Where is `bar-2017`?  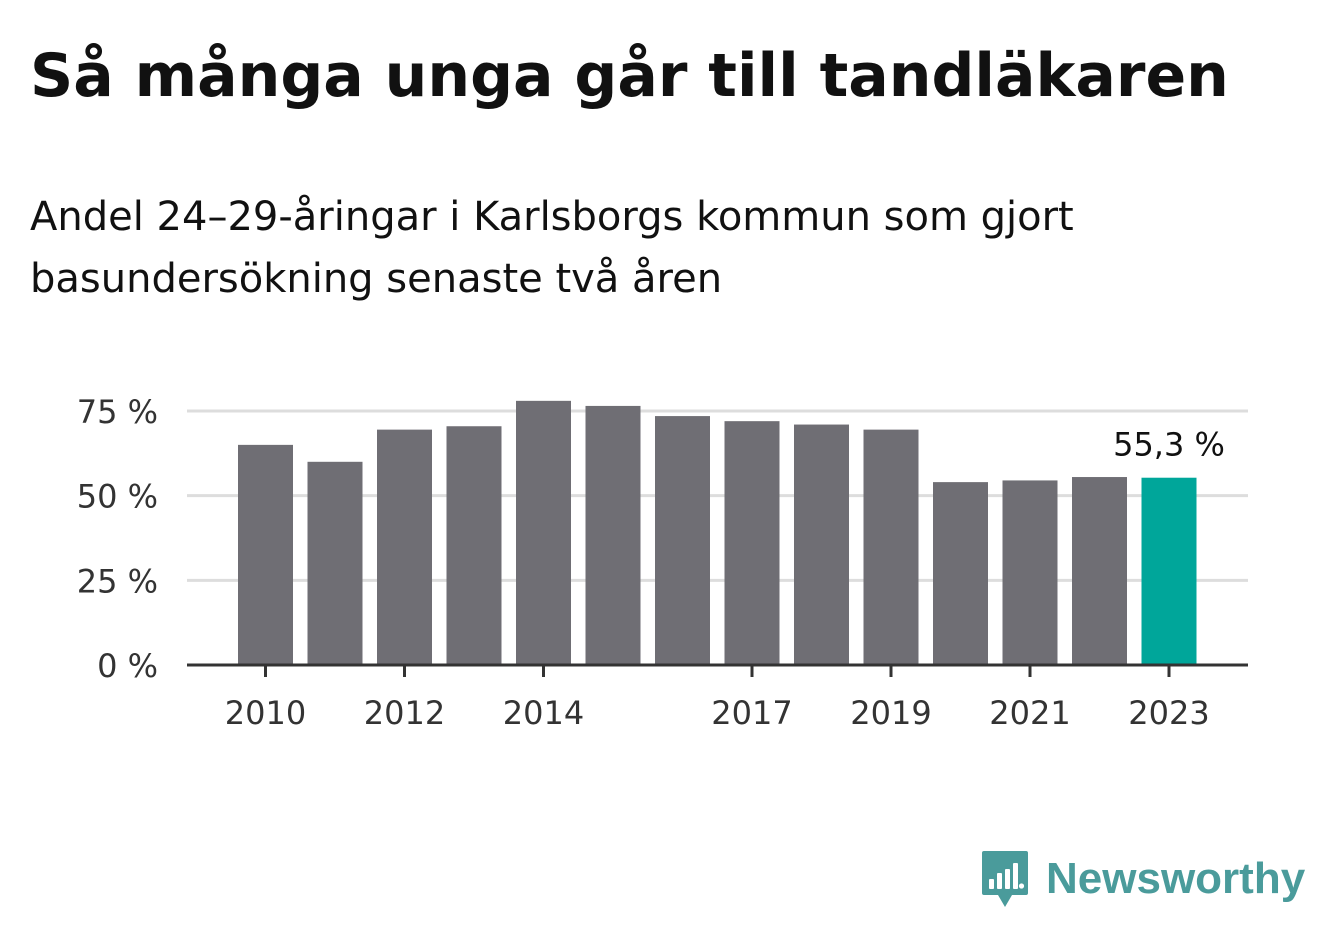
bar-2017 is located at coordinates (752, 543).